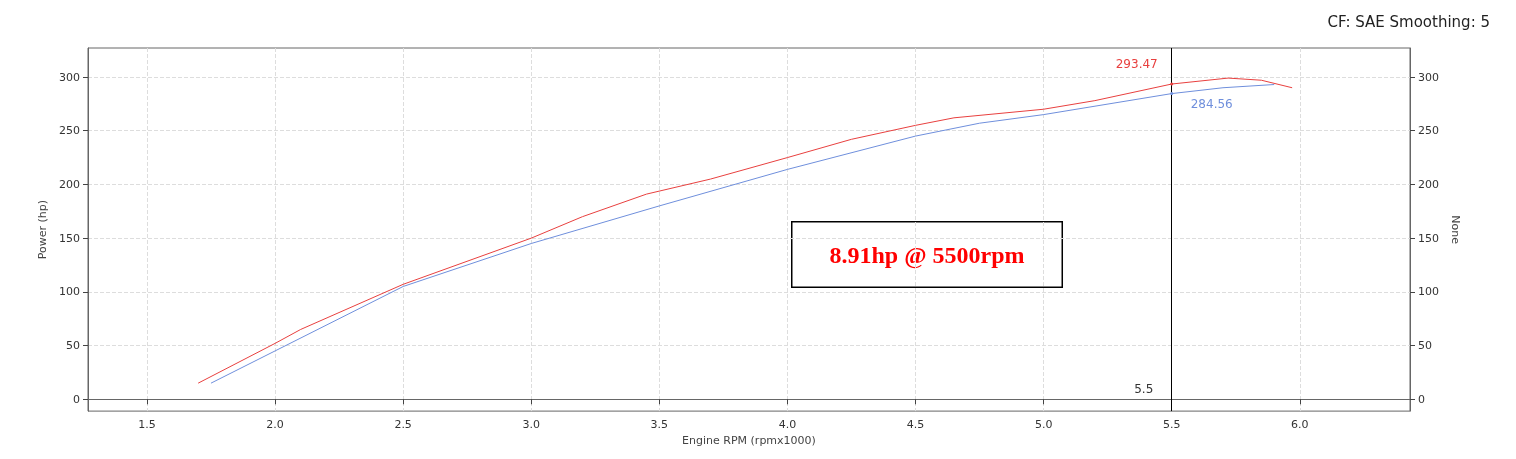 The image size is (1516, 459). Describe the element at coordinates (69, 131) in the screenshot. I see `y-tick-label: 250` at that location.